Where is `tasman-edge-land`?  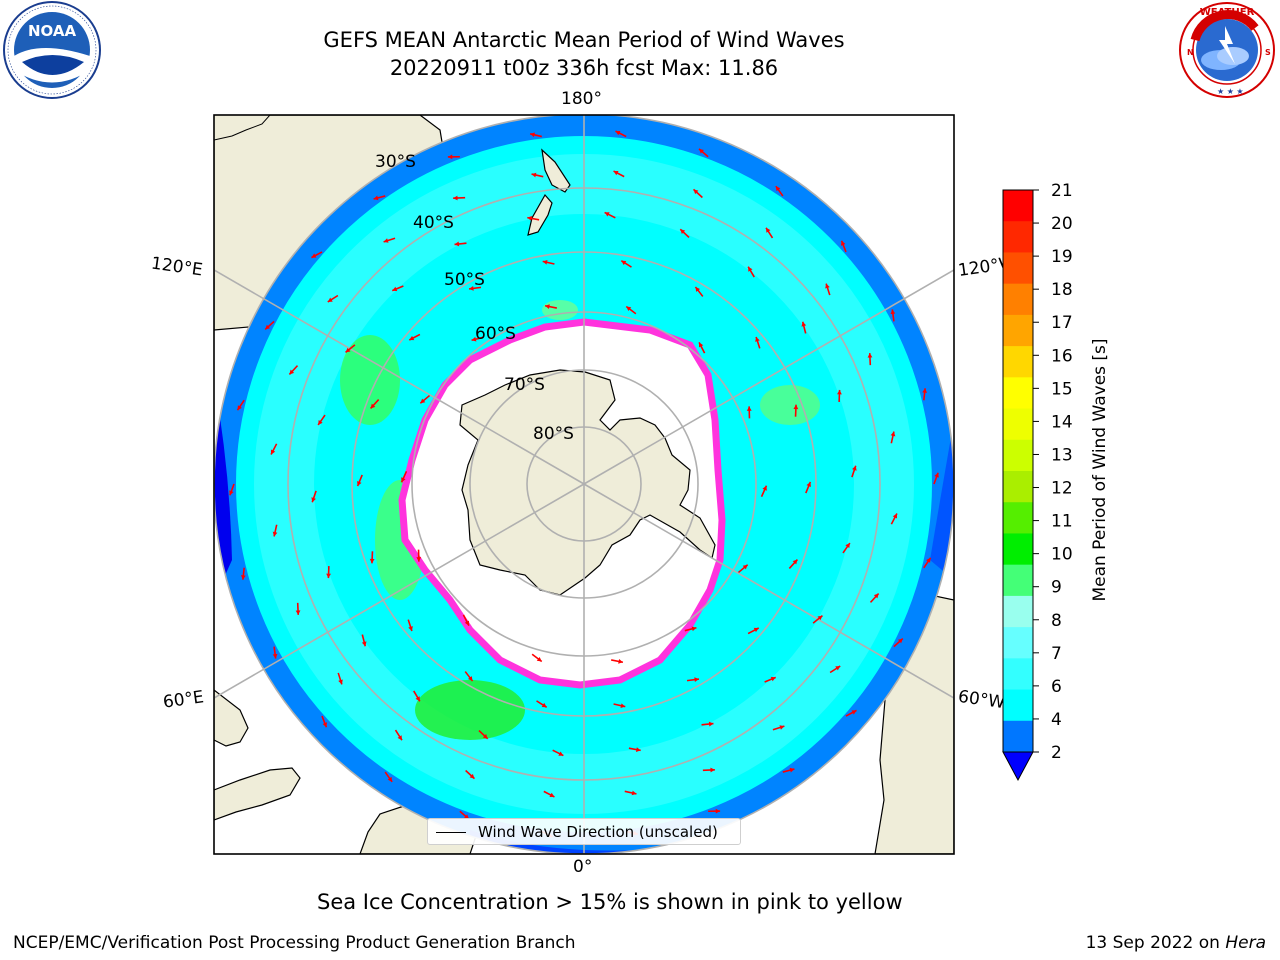
tasman-edge-land is located at coordinates (242, 128).